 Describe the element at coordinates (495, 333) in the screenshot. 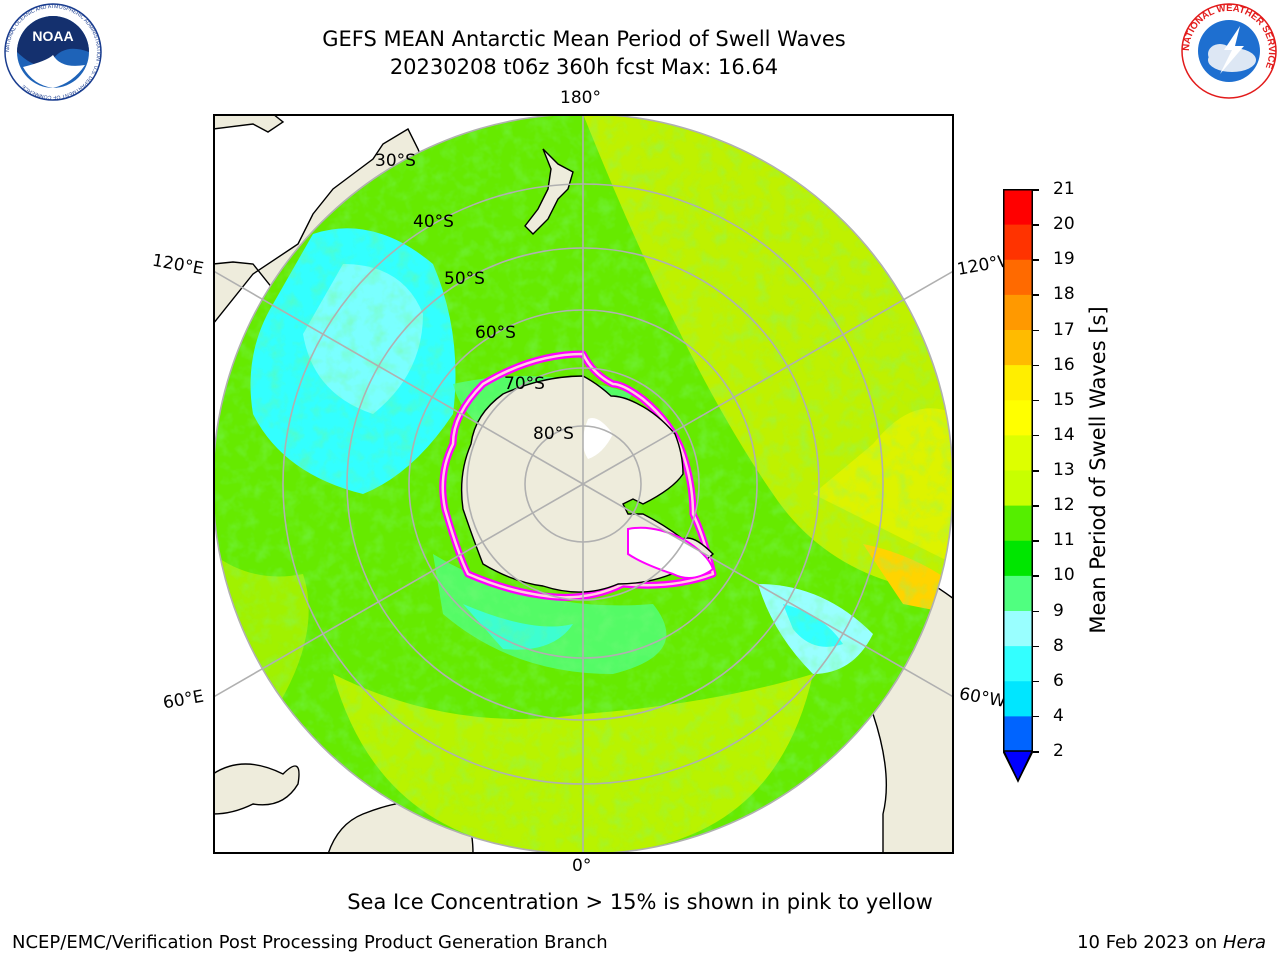

I see `lat-label-60s: 60°S` at that location.